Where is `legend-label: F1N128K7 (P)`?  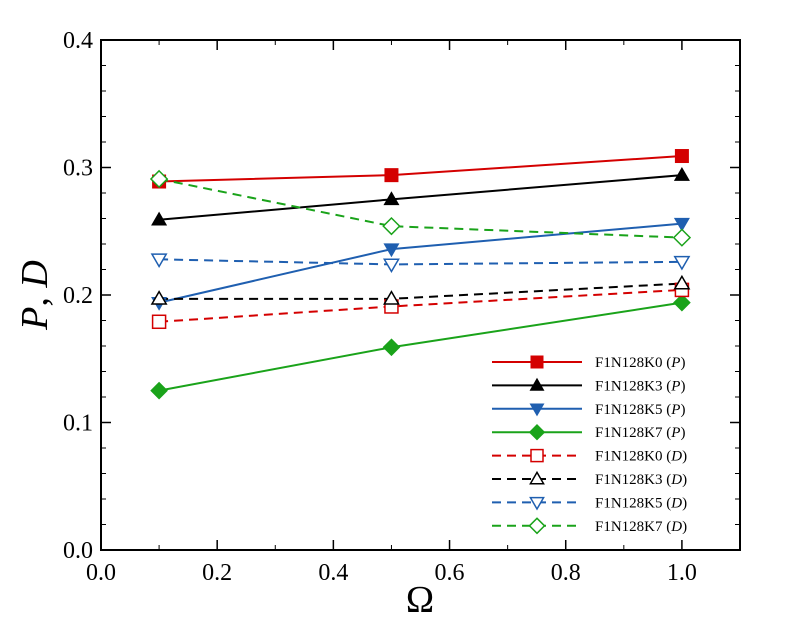 legend-label: F1N128K7 (P) is located at coordinates (640, 433).